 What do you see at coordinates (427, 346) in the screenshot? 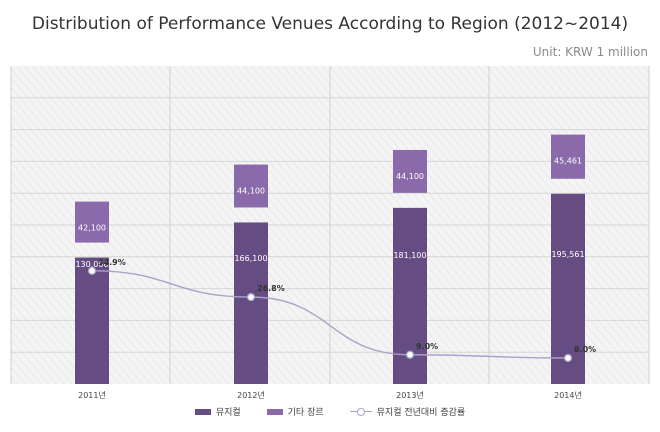
I see `growth-rate-label: 9.0%` at bounding box center [427, 346].